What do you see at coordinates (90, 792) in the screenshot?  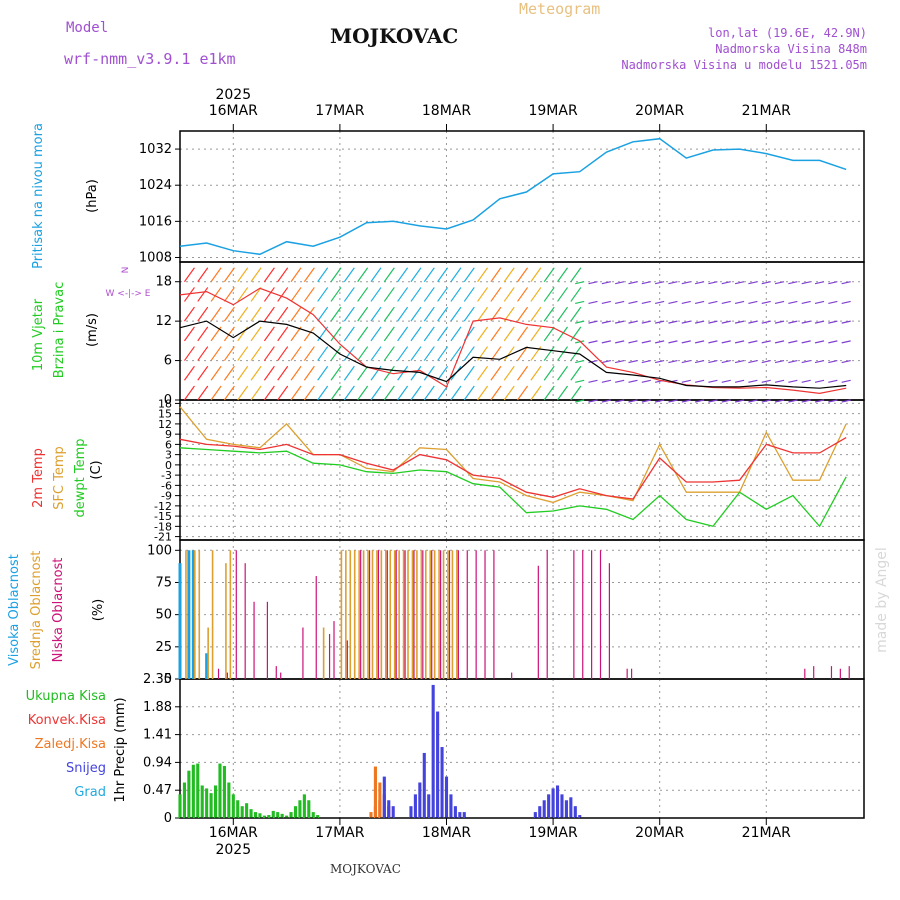 I see `precip-legend-item: Grad` at bounding box center [90, 792].